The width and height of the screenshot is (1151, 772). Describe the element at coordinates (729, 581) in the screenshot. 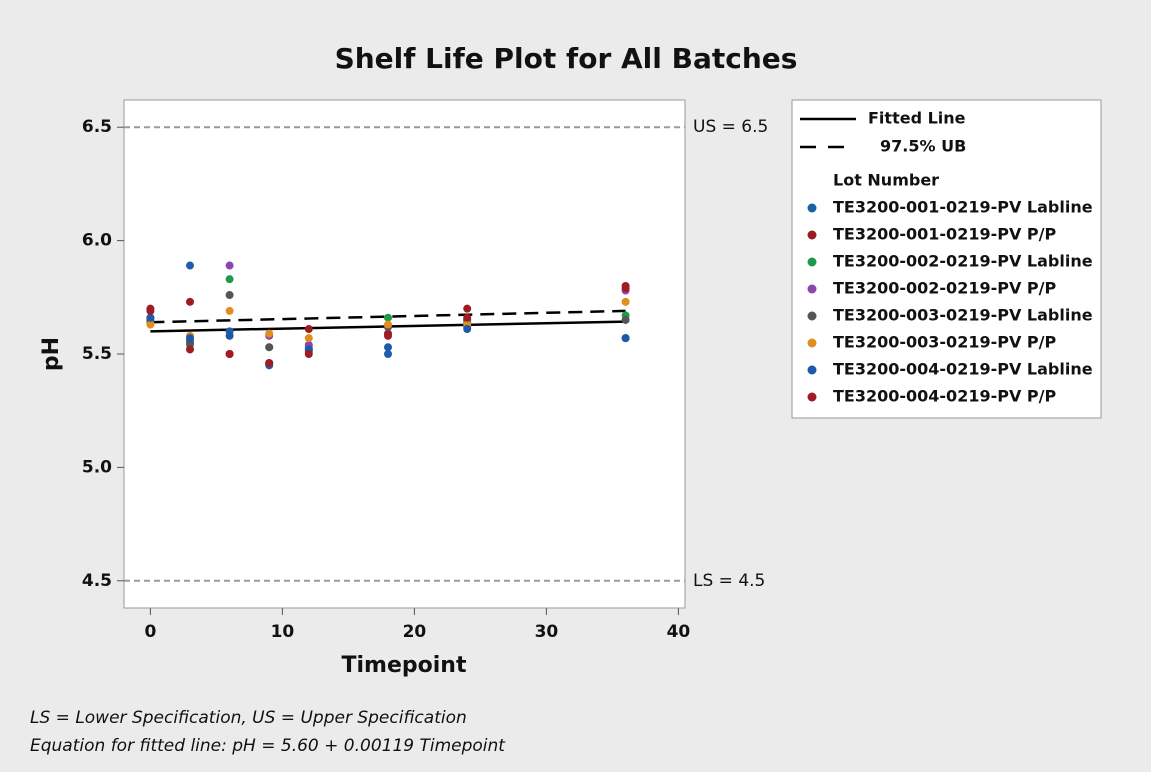

I see `reference-label: LS = 4.5` at that location.